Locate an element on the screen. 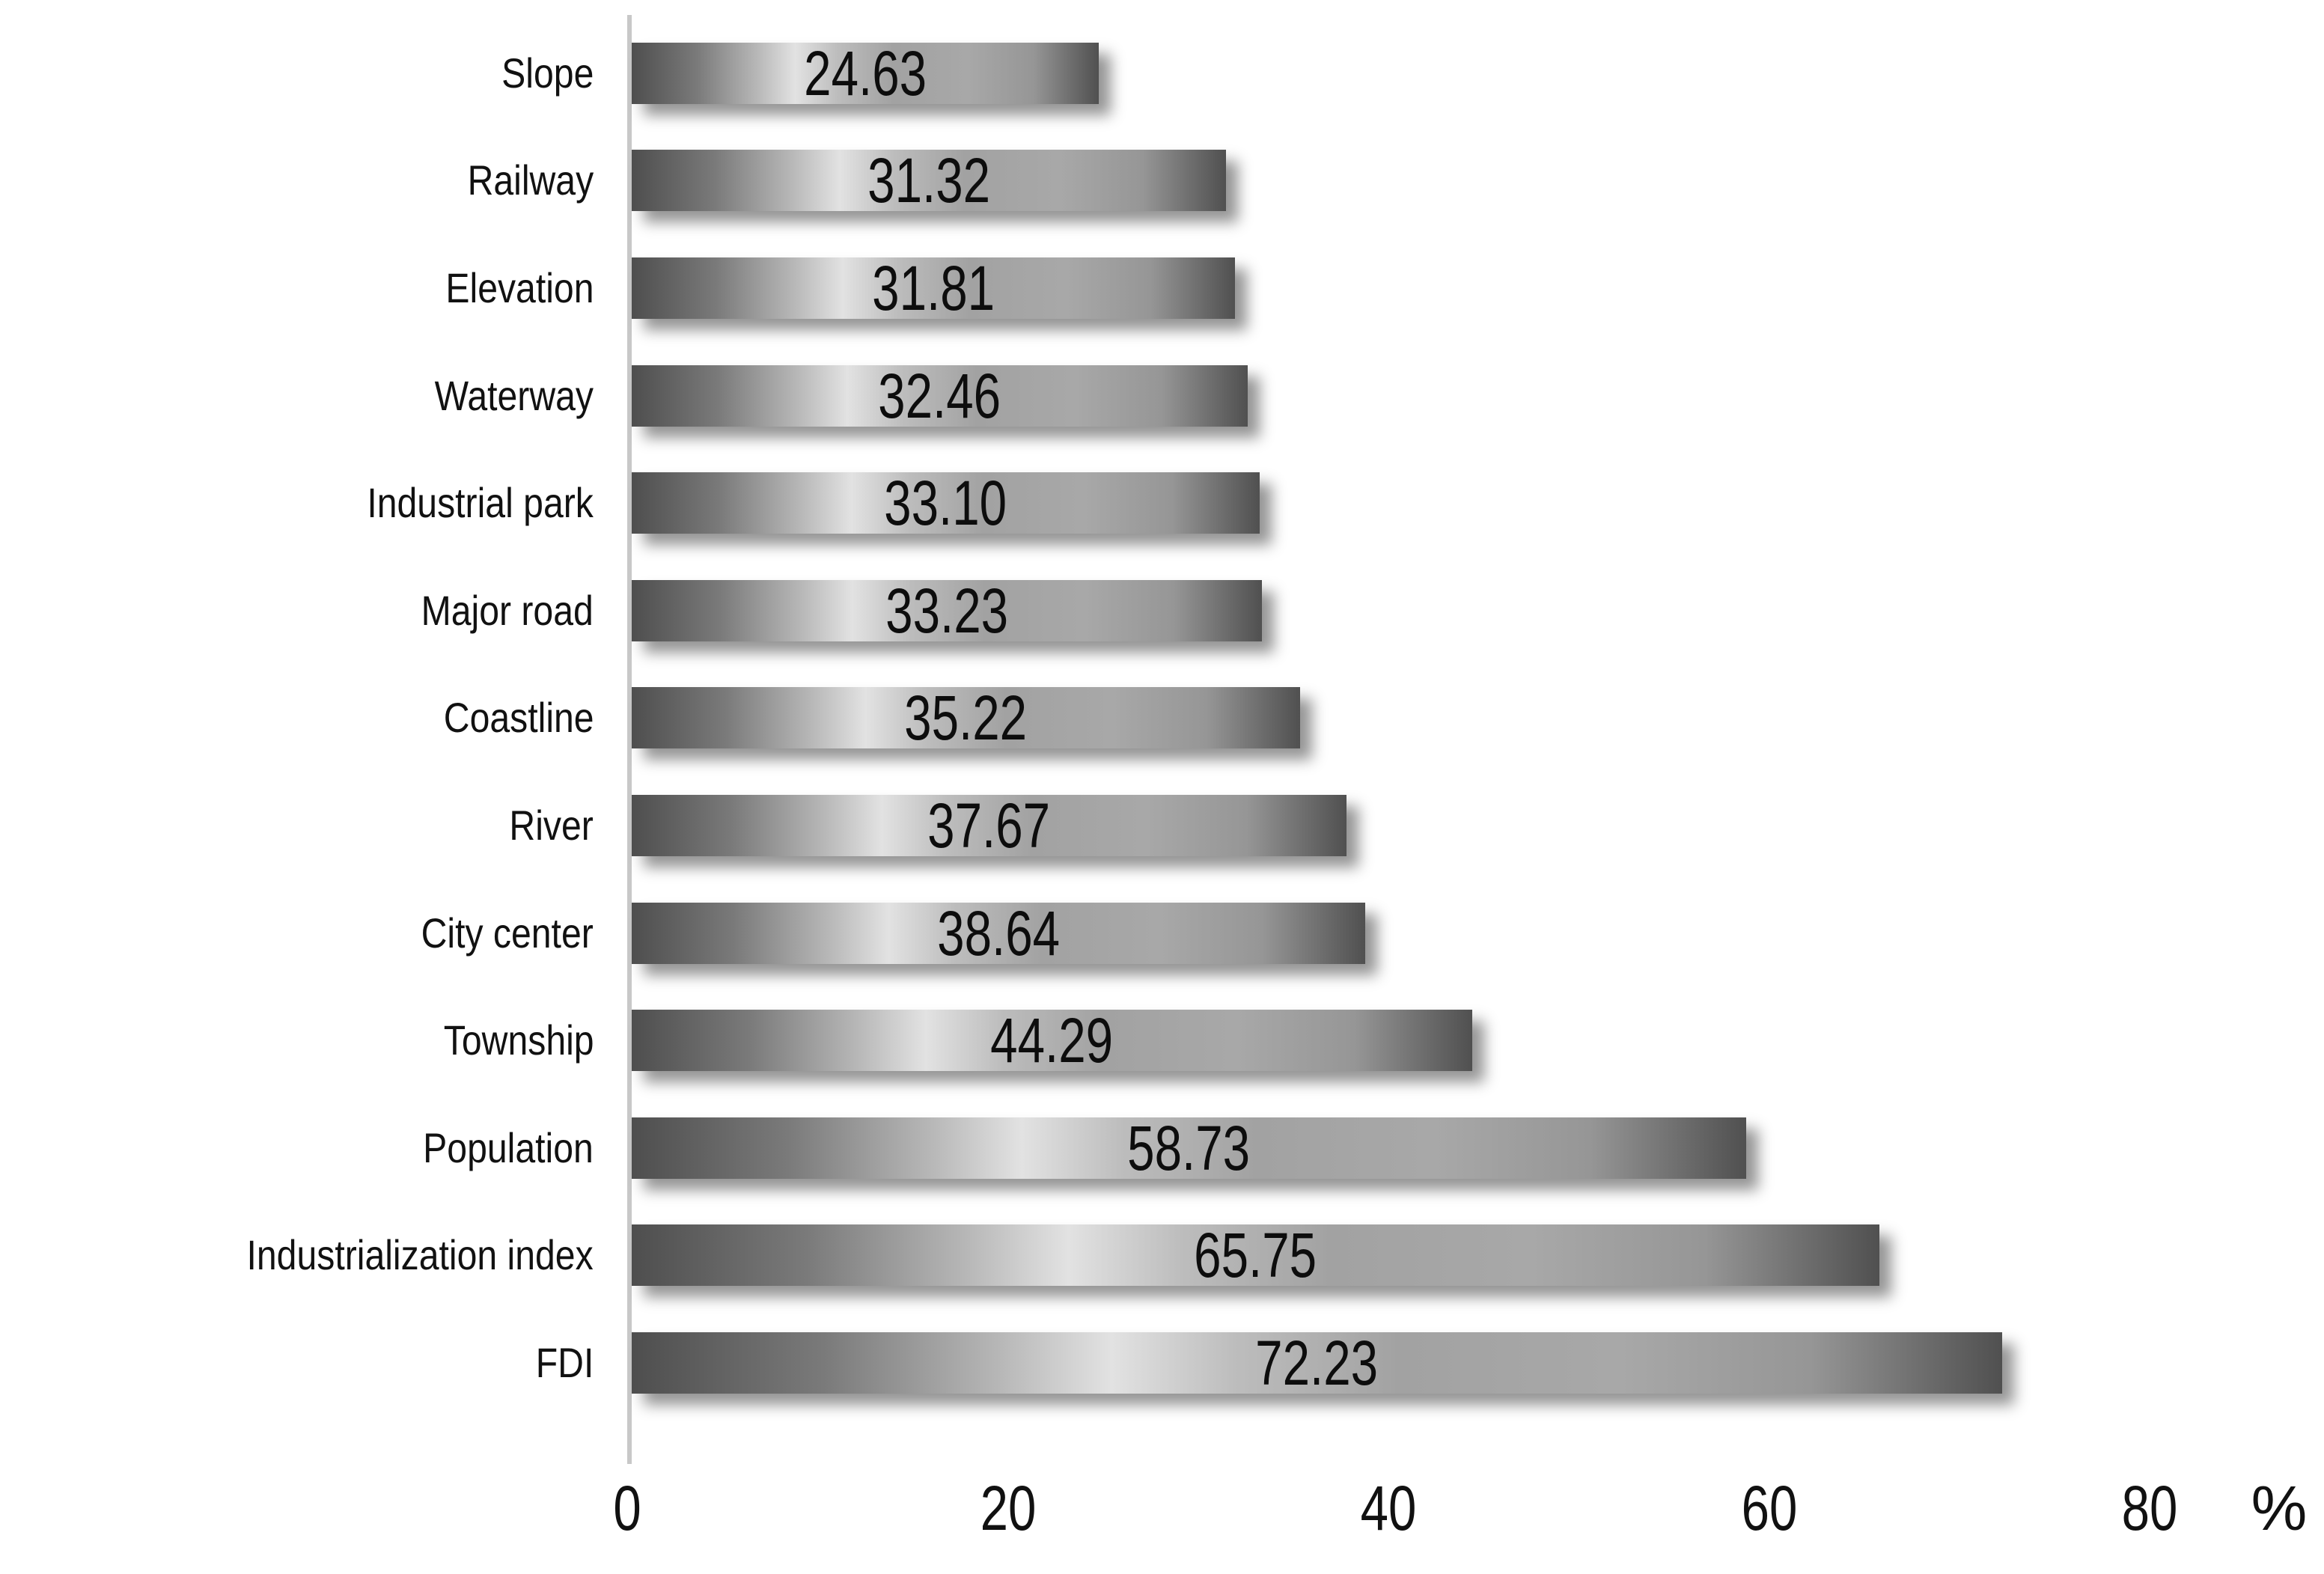 This screenshot has height=1574, width=2324. bar-value-label: 32.46 is located at coordinates (939, 395).